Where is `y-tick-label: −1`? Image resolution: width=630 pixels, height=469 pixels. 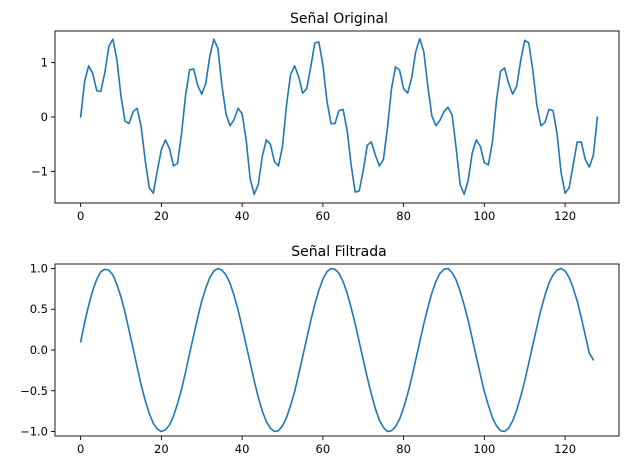 y-tick-label: −1 is located at coordinates (39, 171).